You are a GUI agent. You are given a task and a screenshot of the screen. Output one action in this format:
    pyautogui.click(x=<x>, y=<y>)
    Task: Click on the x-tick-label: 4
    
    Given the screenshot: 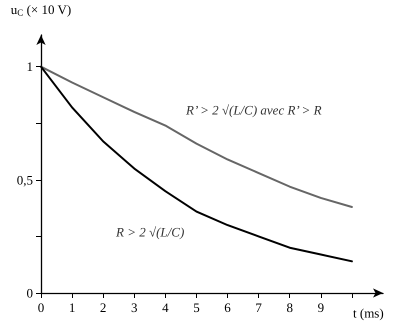 What is the action you would take?
    pyautogui.click(x=166, y=307)
    